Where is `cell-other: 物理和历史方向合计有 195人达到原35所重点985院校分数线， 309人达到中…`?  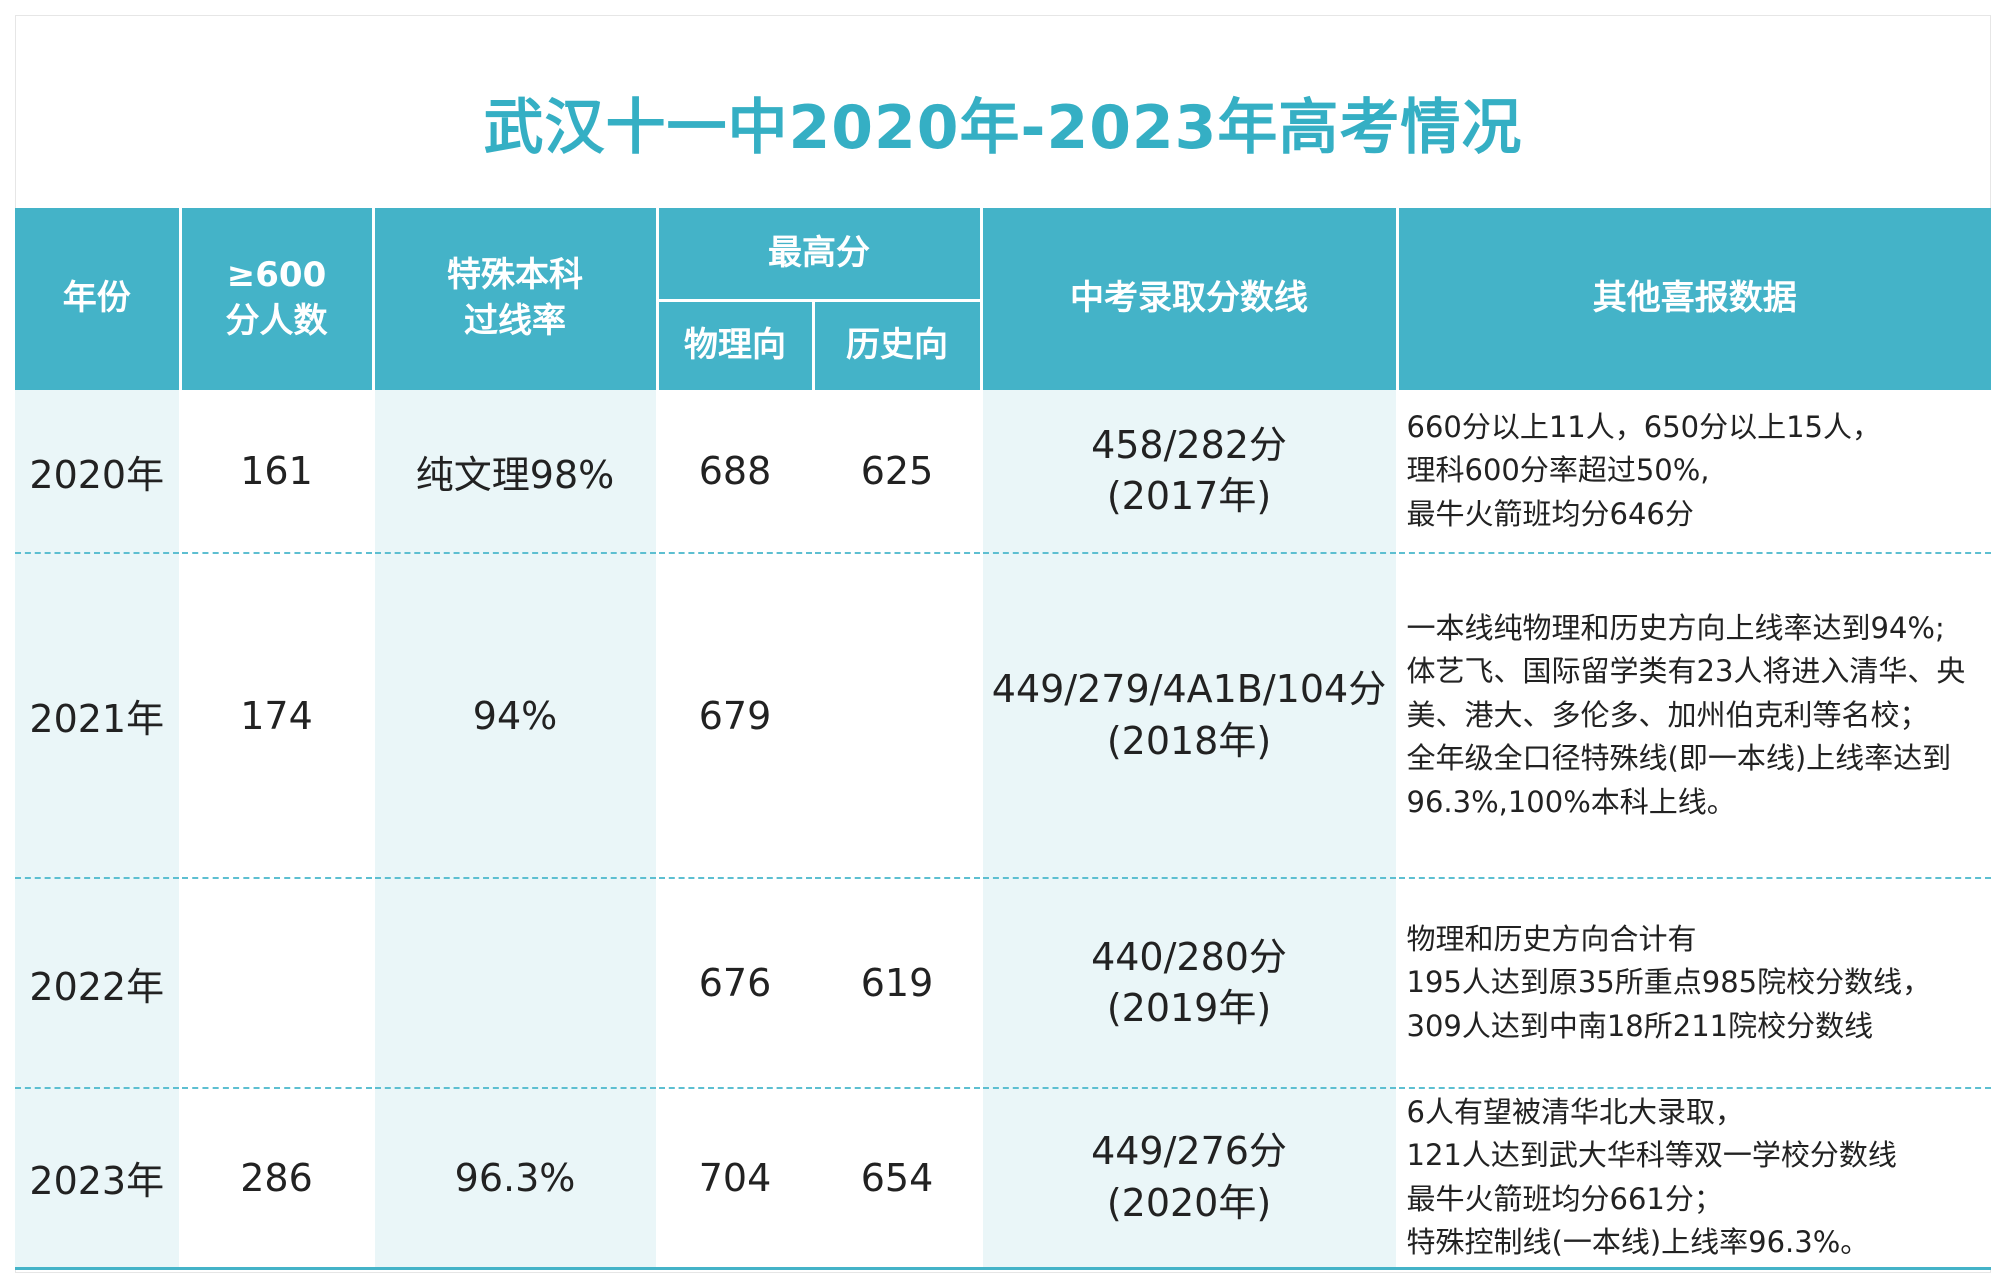
cell-other: 物理和历史方向合计有 195人达到原35所重点985院校分数线， 309人达到中… is located at coordinates (1693, 983).